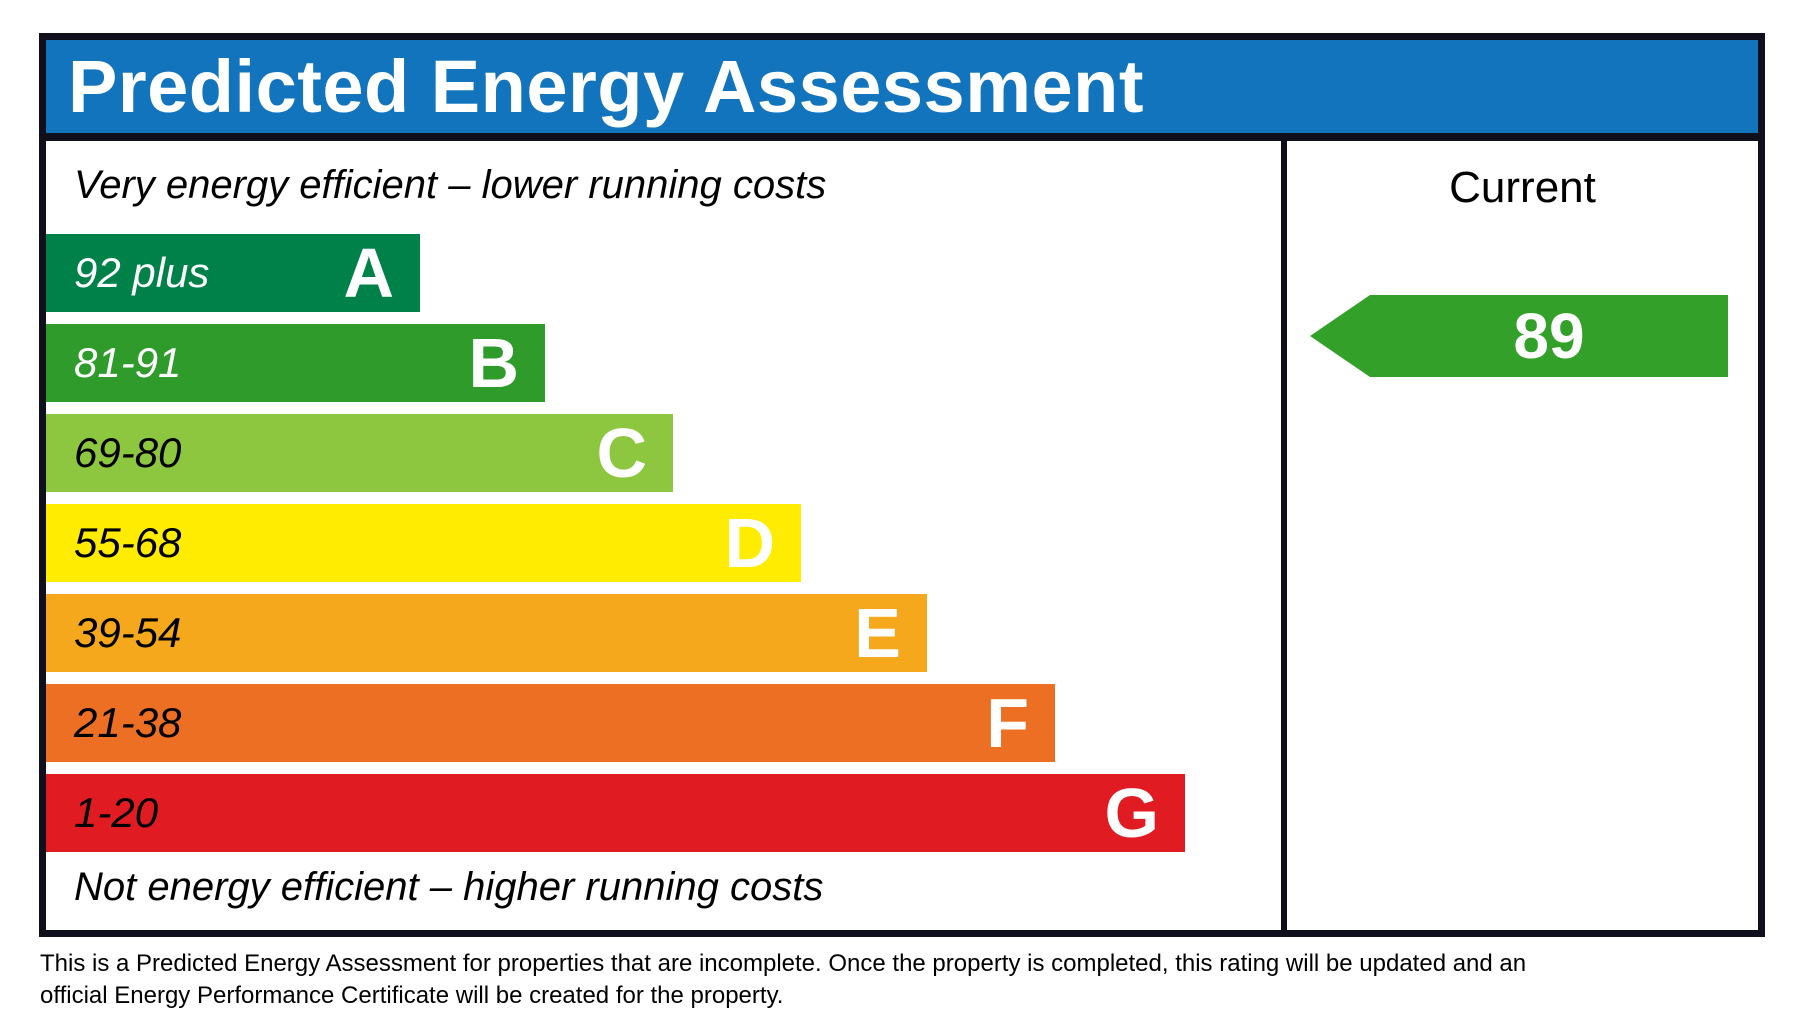  Describe the element at coordinates (615, 813) in the screenshot. I see `band-g: 1-20 G` at that location.